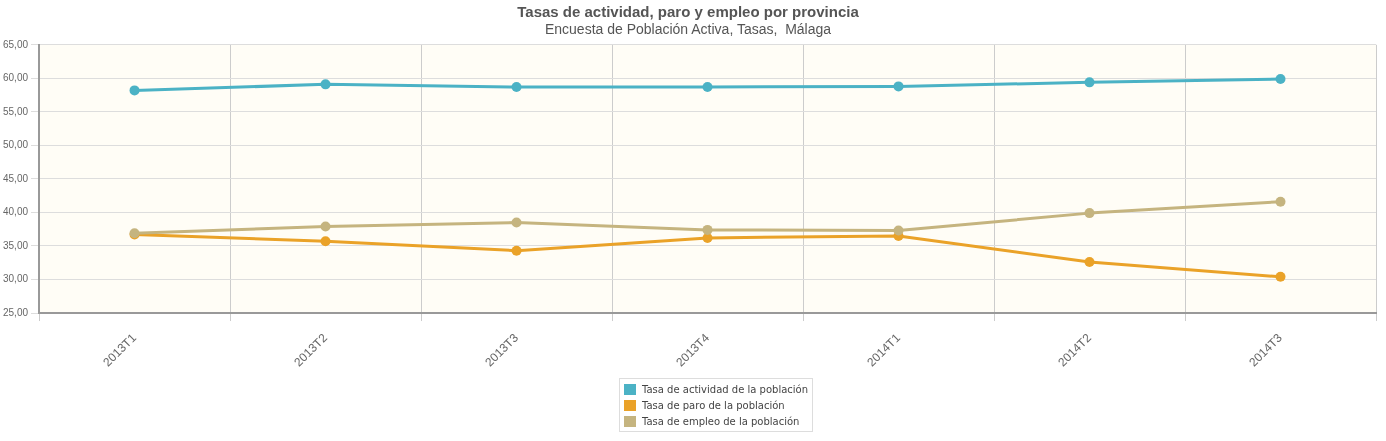 This screenshot has height=441, width=1386. I want to click on y-tick-label: 65,00, so click(15, 44).